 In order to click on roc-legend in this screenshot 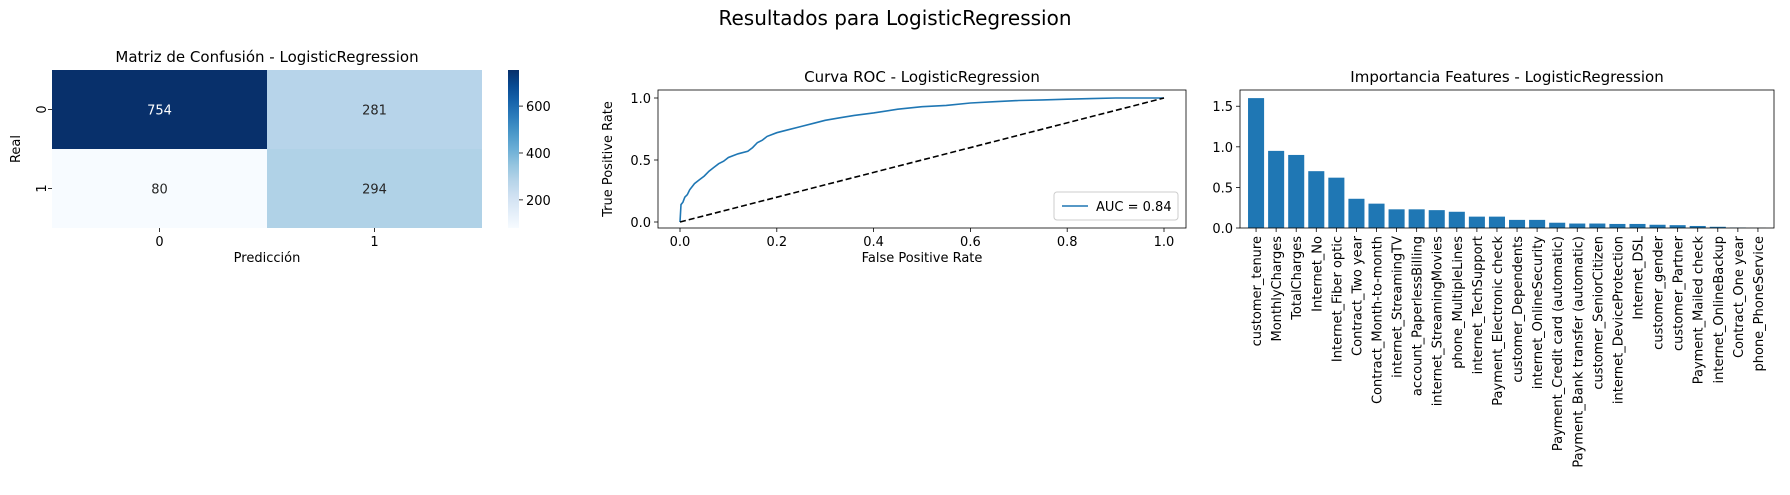, I will do `click(1116, 206)`.